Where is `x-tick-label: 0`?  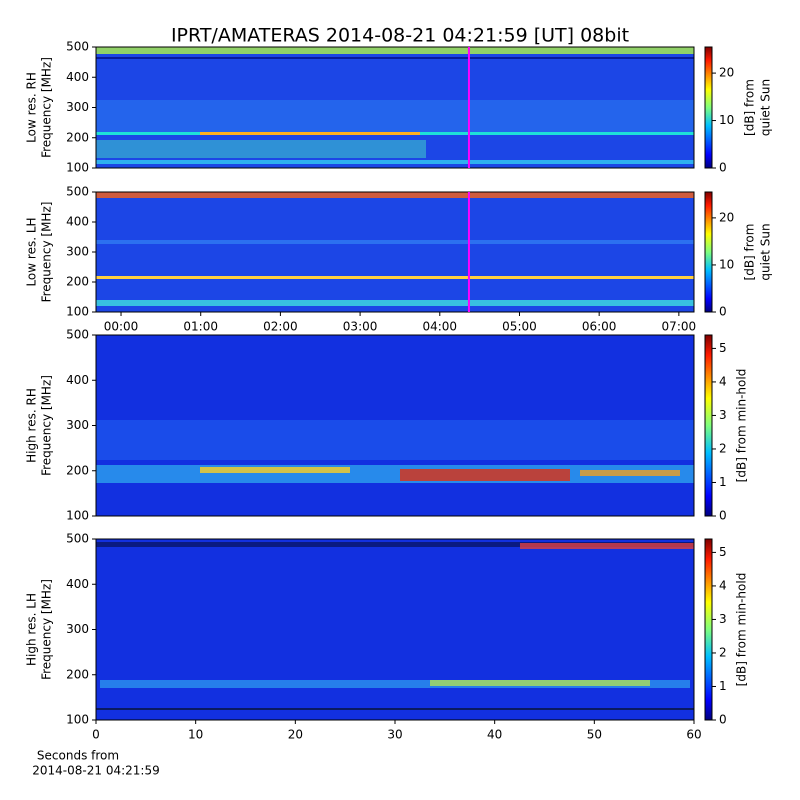 x-tick-label: 0 is located at coordinates (96, 735).